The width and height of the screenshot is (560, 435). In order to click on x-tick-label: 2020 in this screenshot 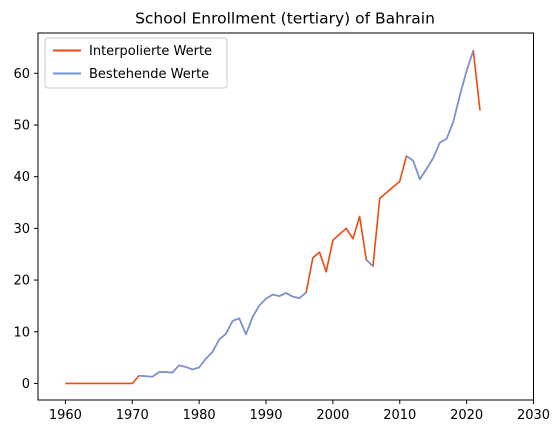, I will do `click(466, 415)`.